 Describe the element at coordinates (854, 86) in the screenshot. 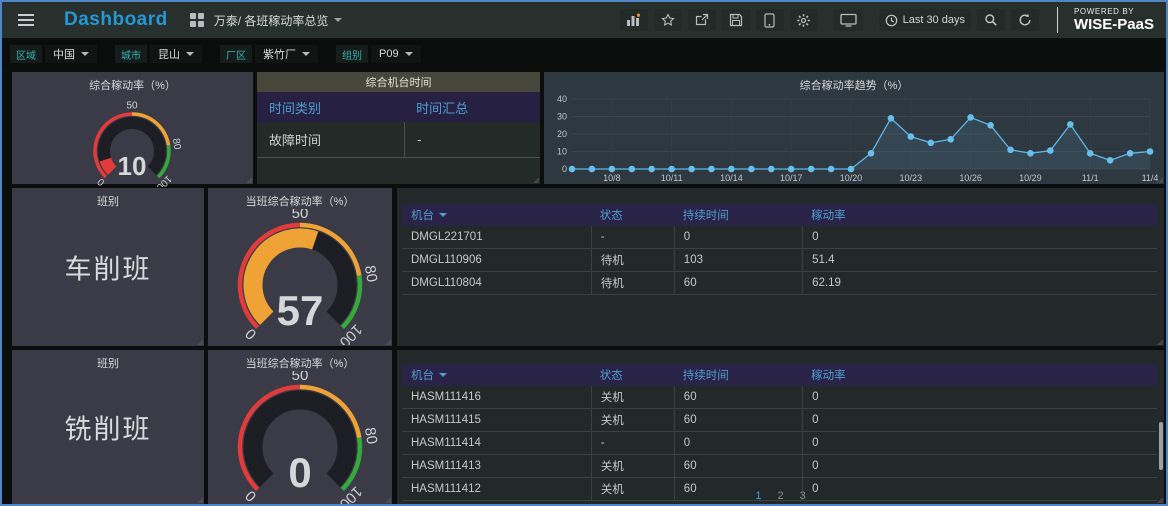

I see `panel-title: 综合稼动率趋势（%）` at that location.